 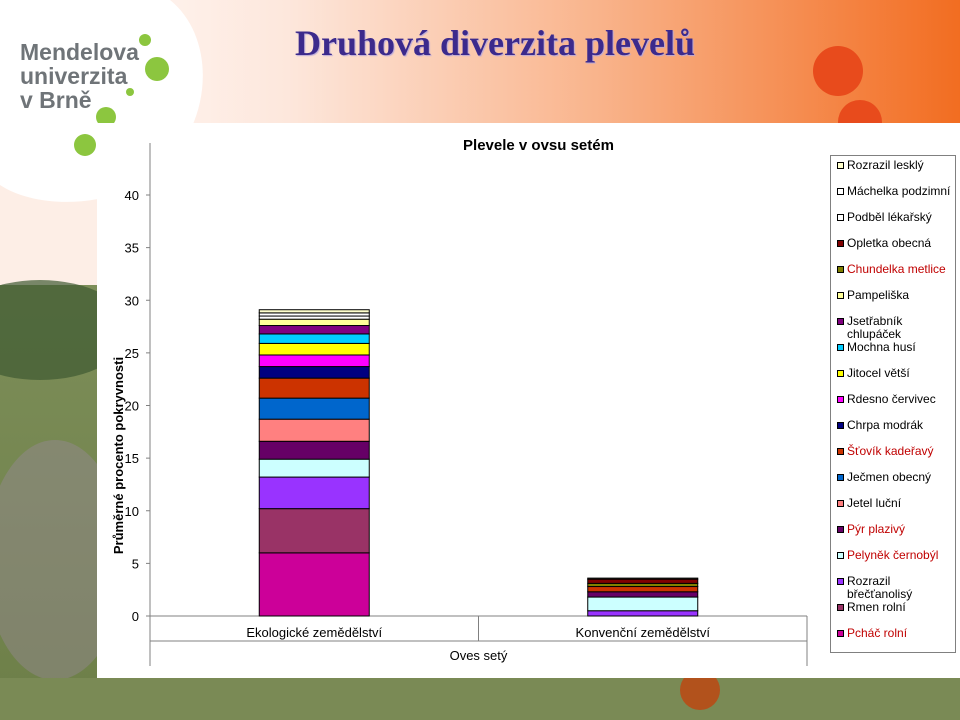 I want to click on legend-label: Ječmen obecný, so click(x=889, y=477).